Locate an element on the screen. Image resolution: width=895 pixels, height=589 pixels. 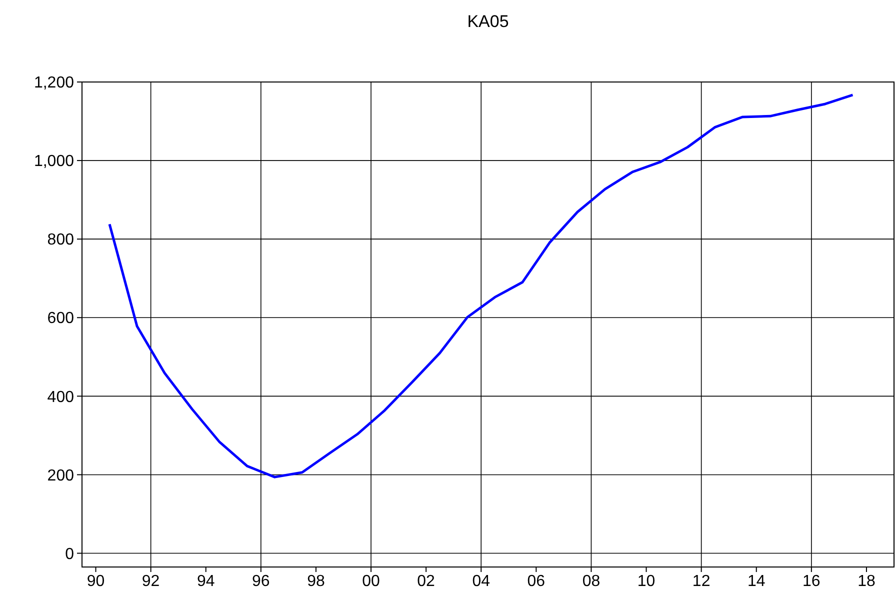
y-tick-label: 1,000 is located at coordinates (54, 161).